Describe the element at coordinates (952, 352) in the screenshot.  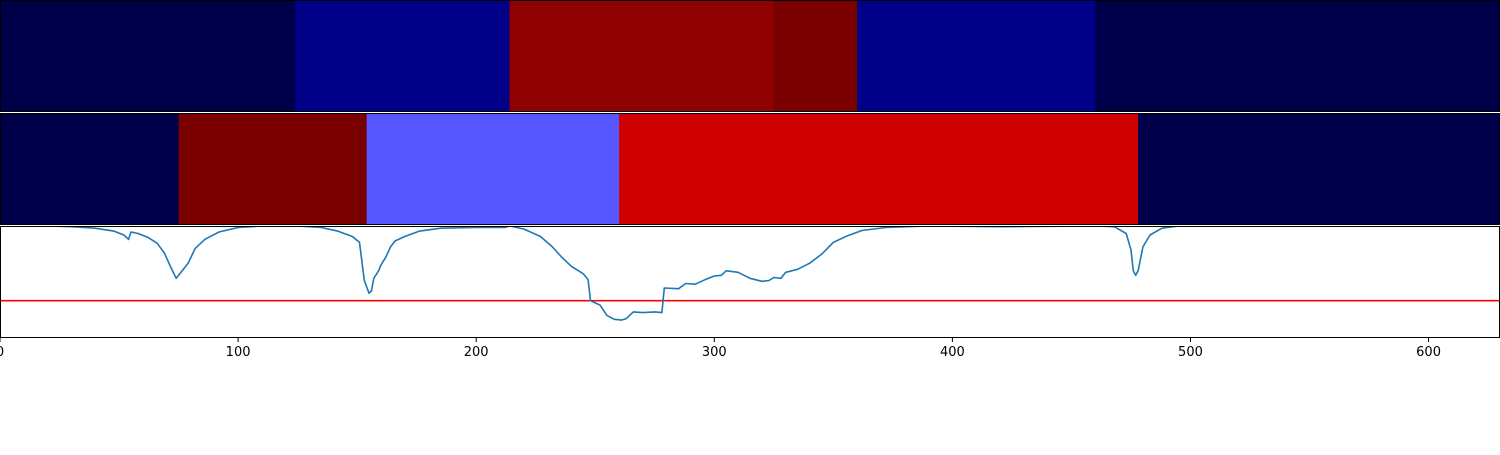
I see `x-tick-label: 400` at that location.